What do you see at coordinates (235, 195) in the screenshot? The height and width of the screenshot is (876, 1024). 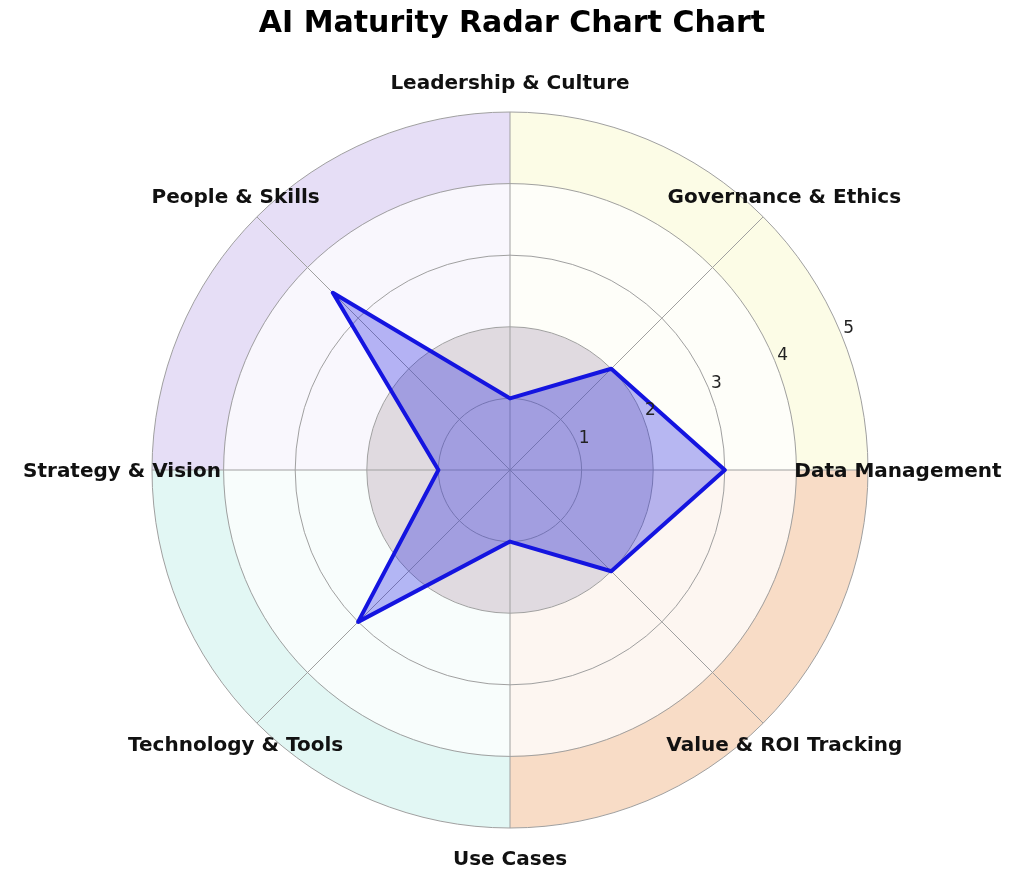 I see `spoke-label: People & Skills` at bounding box center [235, 195].